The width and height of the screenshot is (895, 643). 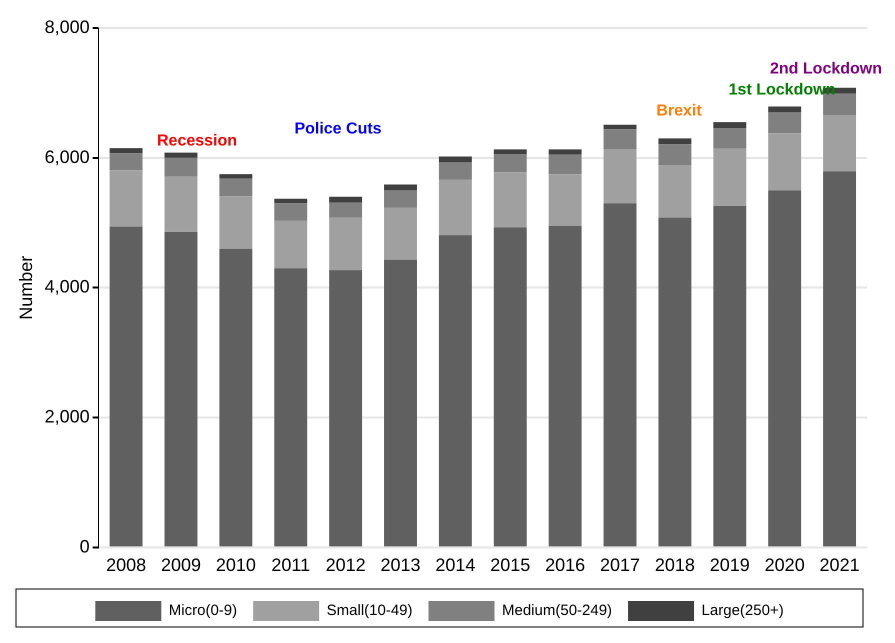 I want to click on x-tick-label: 2011, so click(x=290, y=565).